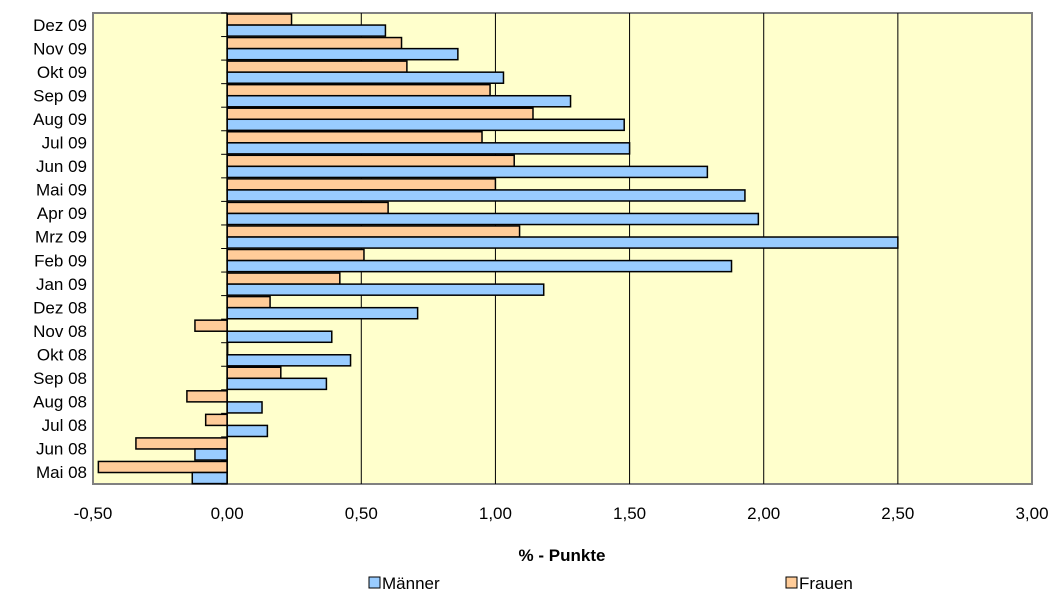 The height and width of the screenshot is (594, 1056). What do you see at coordinates (62, 354) in the screenshot?
I see `category-label: Okt 08` at bounding box center [62, 354].